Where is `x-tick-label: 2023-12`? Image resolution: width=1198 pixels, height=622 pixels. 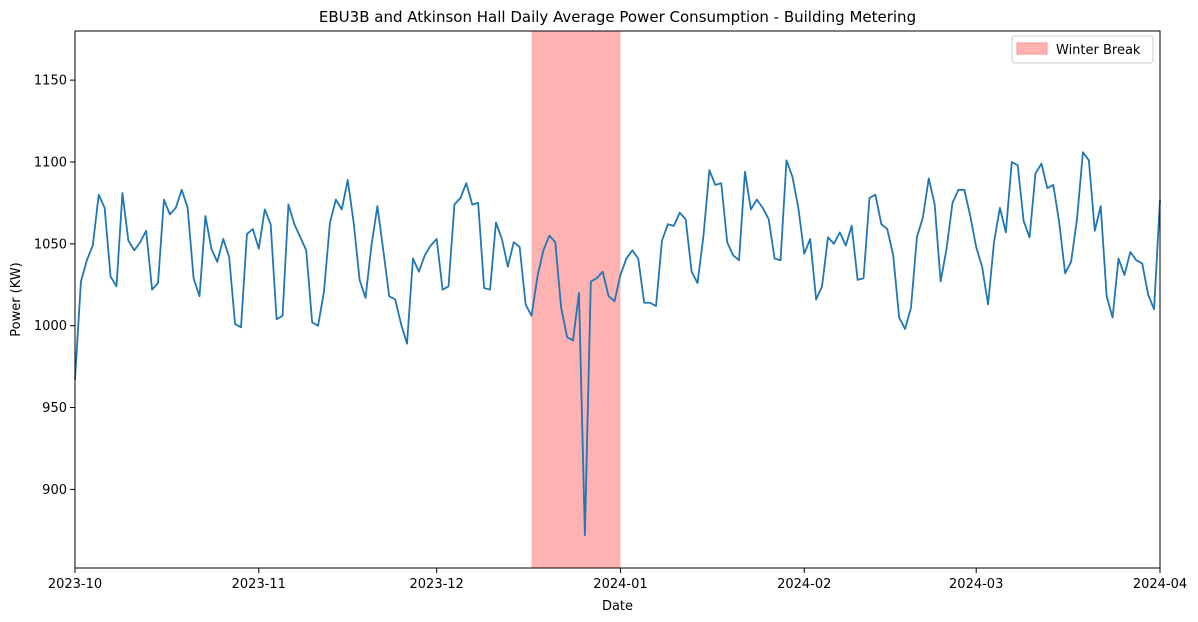 x-tick-label: 2023-12 is located at coordinates (437, 584).